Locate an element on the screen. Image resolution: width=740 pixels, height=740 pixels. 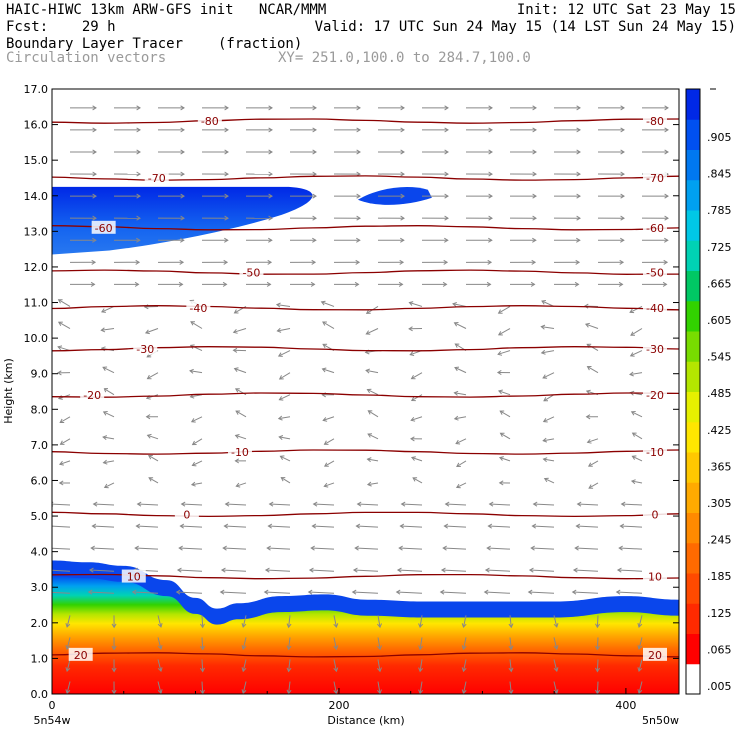
colorbar-label: .305 is located at coordinates (719, 503).